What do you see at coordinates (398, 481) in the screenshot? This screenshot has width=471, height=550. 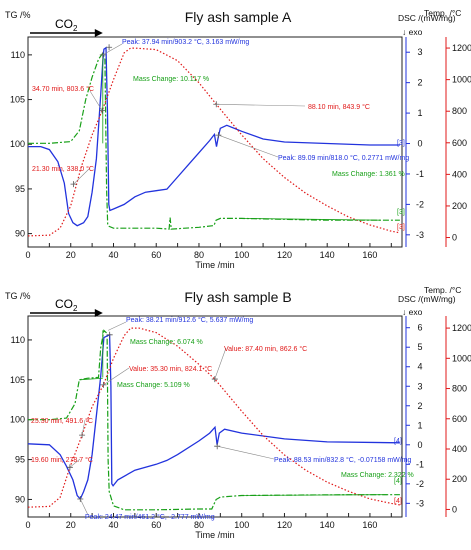 I see `annotation-label: [4]` at bounding box center [398, 481].